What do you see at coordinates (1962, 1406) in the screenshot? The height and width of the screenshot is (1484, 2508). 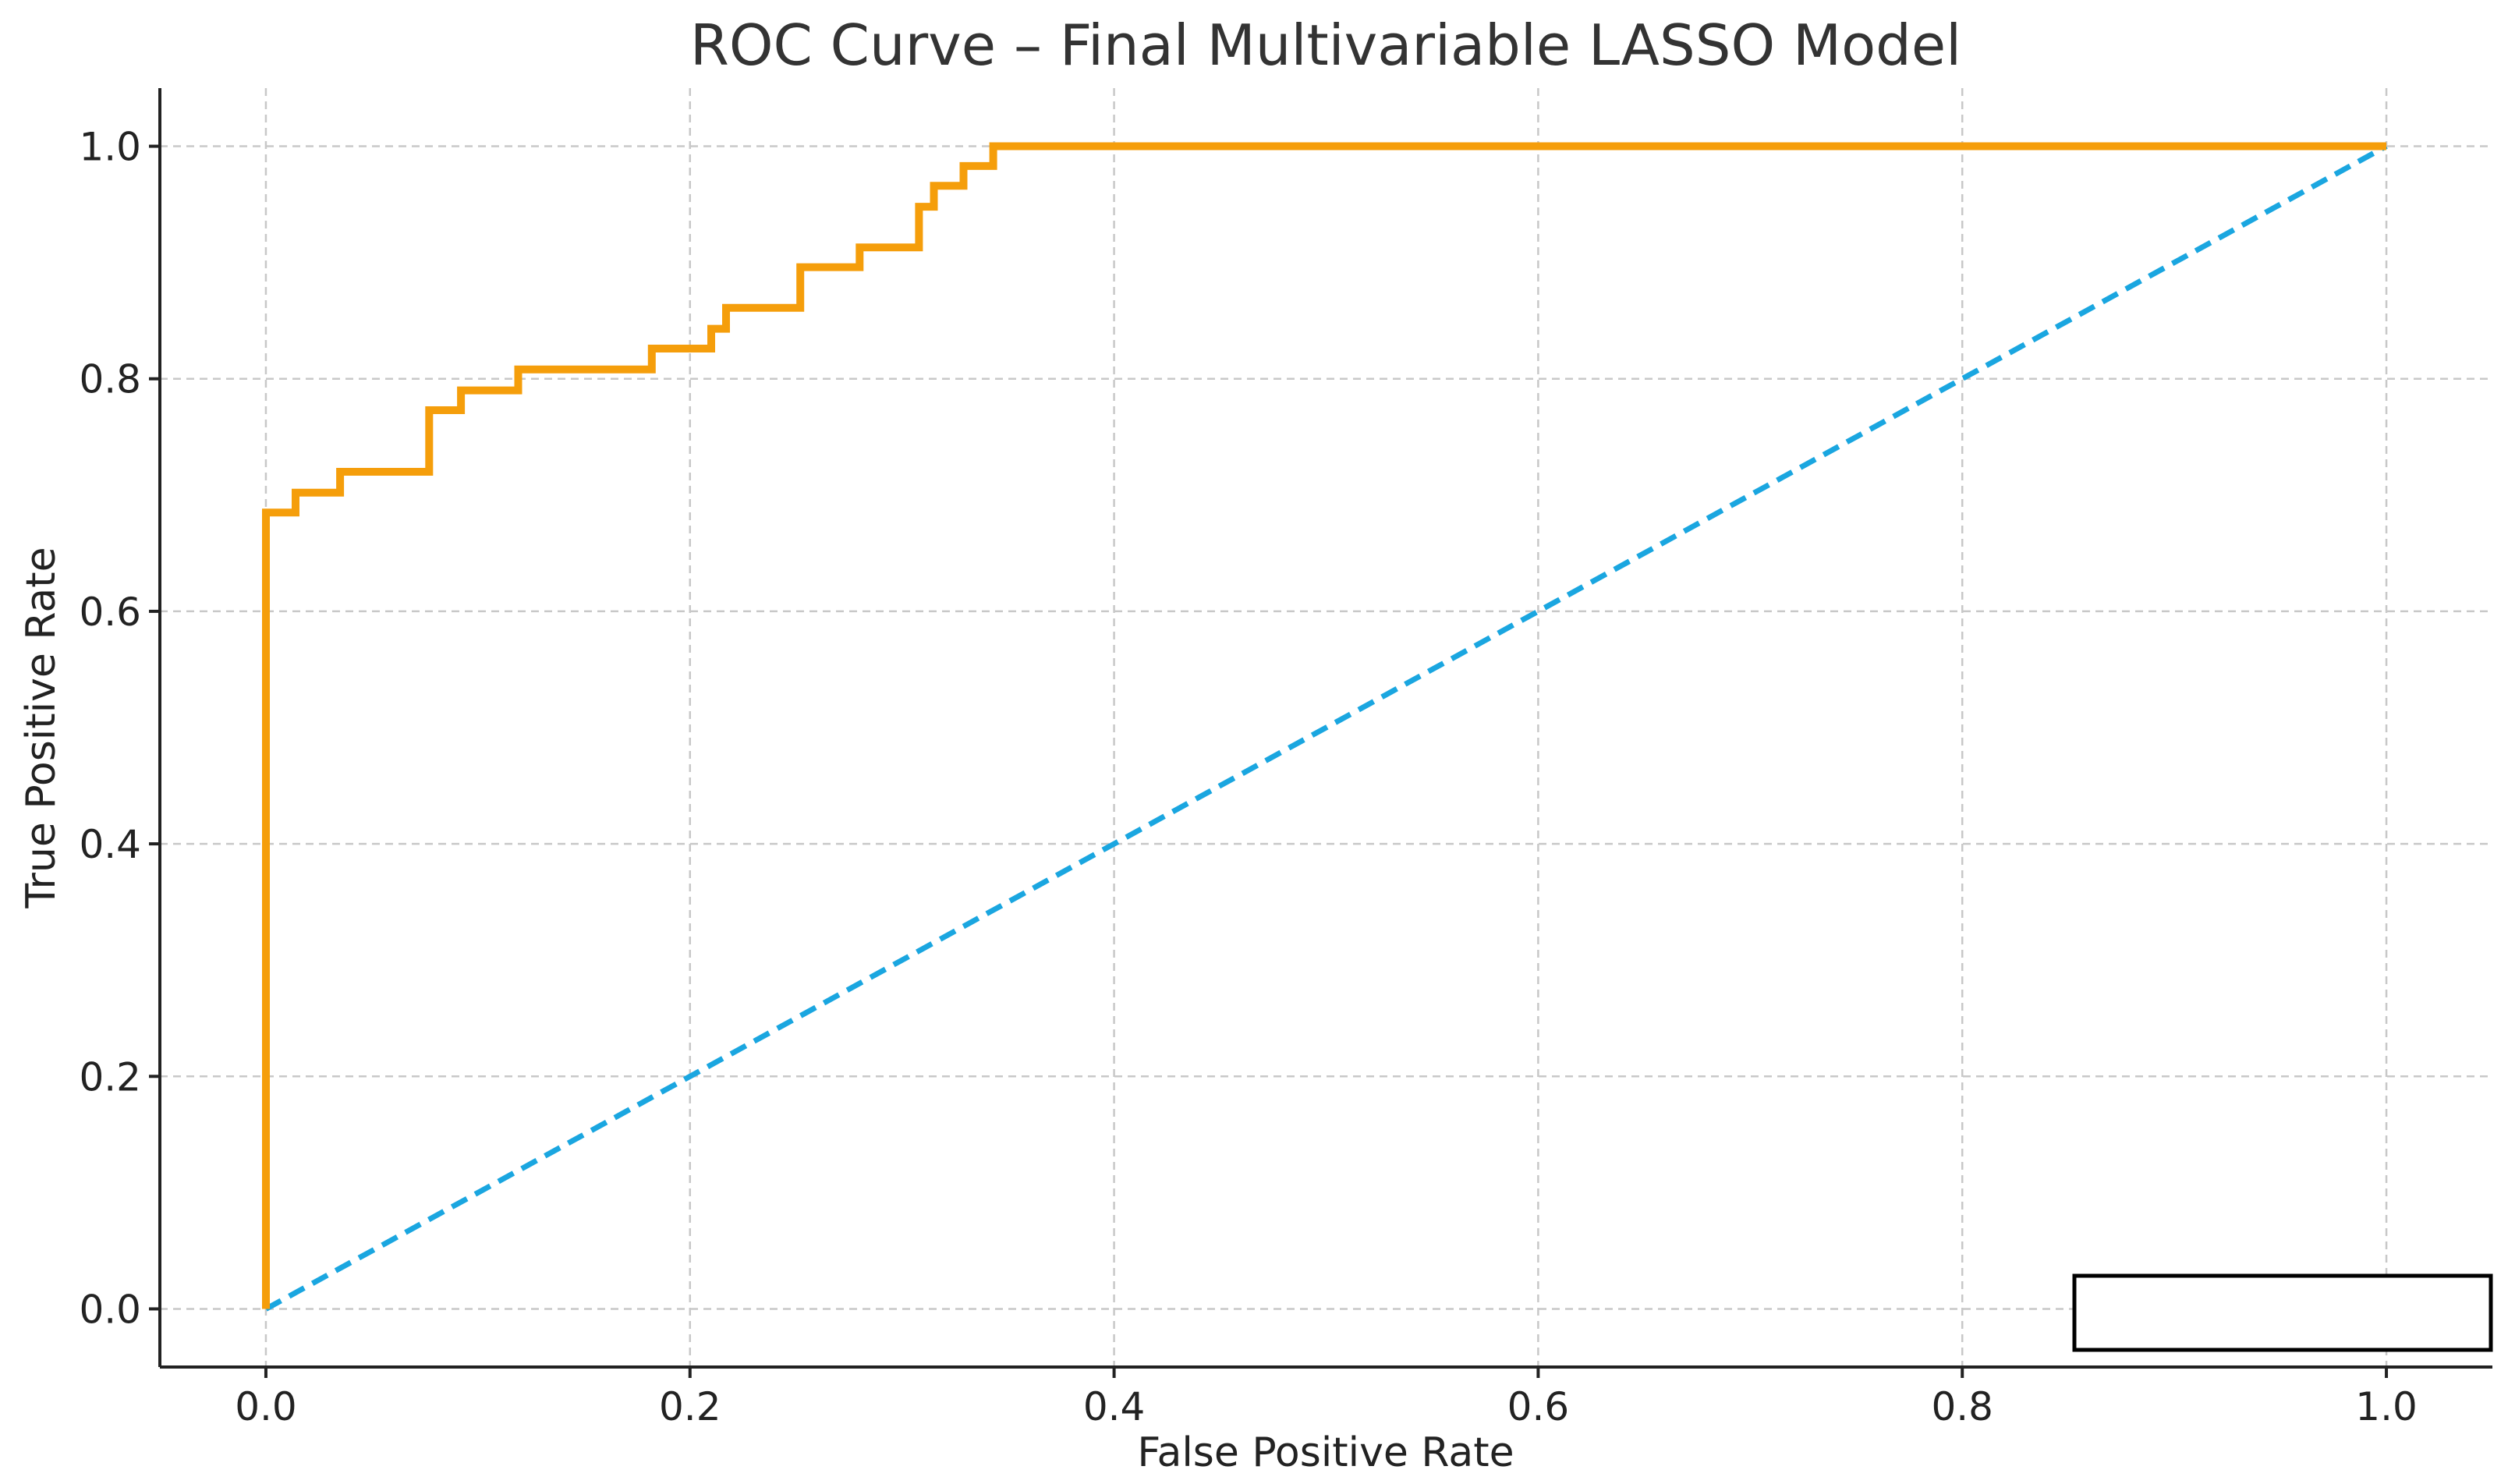 I see `x-tick-label: 0.8` at bounding box center [1962, 1406].